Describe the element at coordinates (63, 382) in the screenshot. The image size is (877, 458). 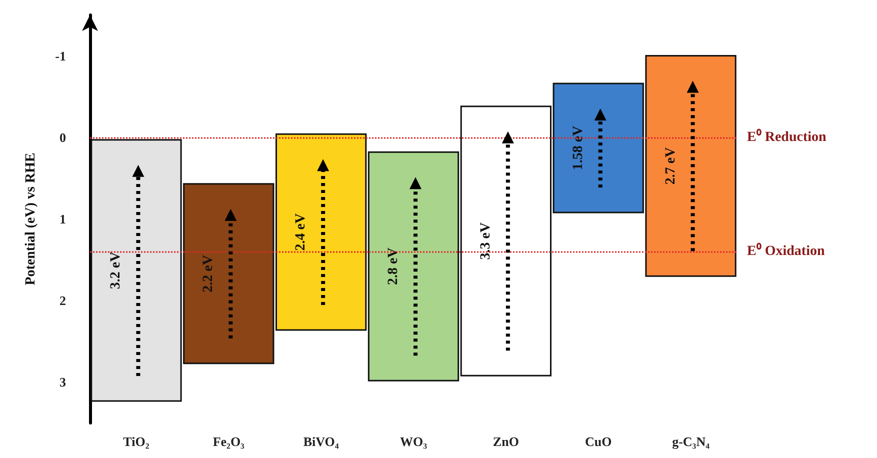
I see `y-tick-label: 3` at that location.